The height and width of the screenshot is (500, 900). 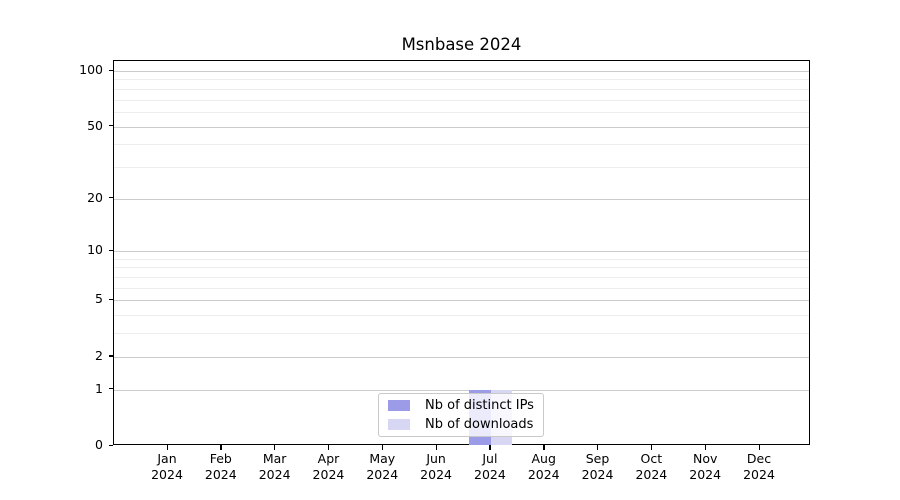 I want to click on y-tick-label: 100, so click(x=91, y=69).